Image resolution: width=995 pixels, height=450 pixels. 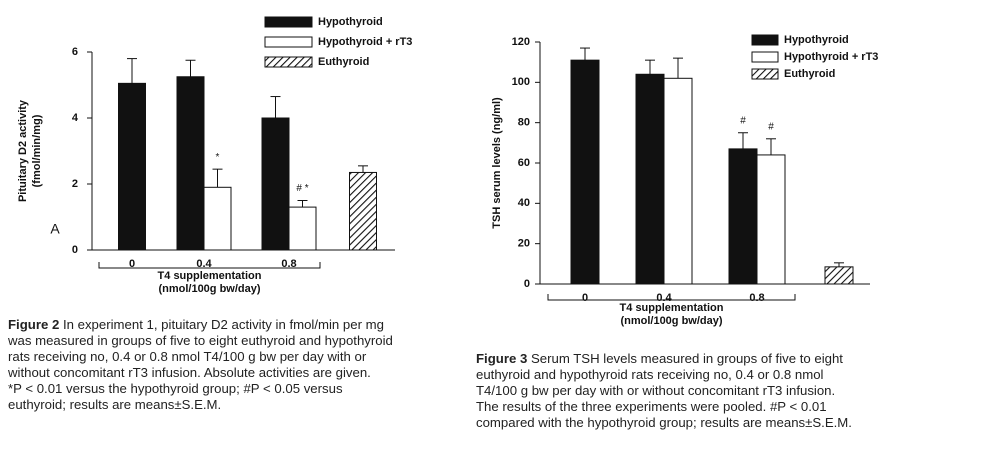 I want to click on y-tick-label: 6, so click(x=75, y=52).